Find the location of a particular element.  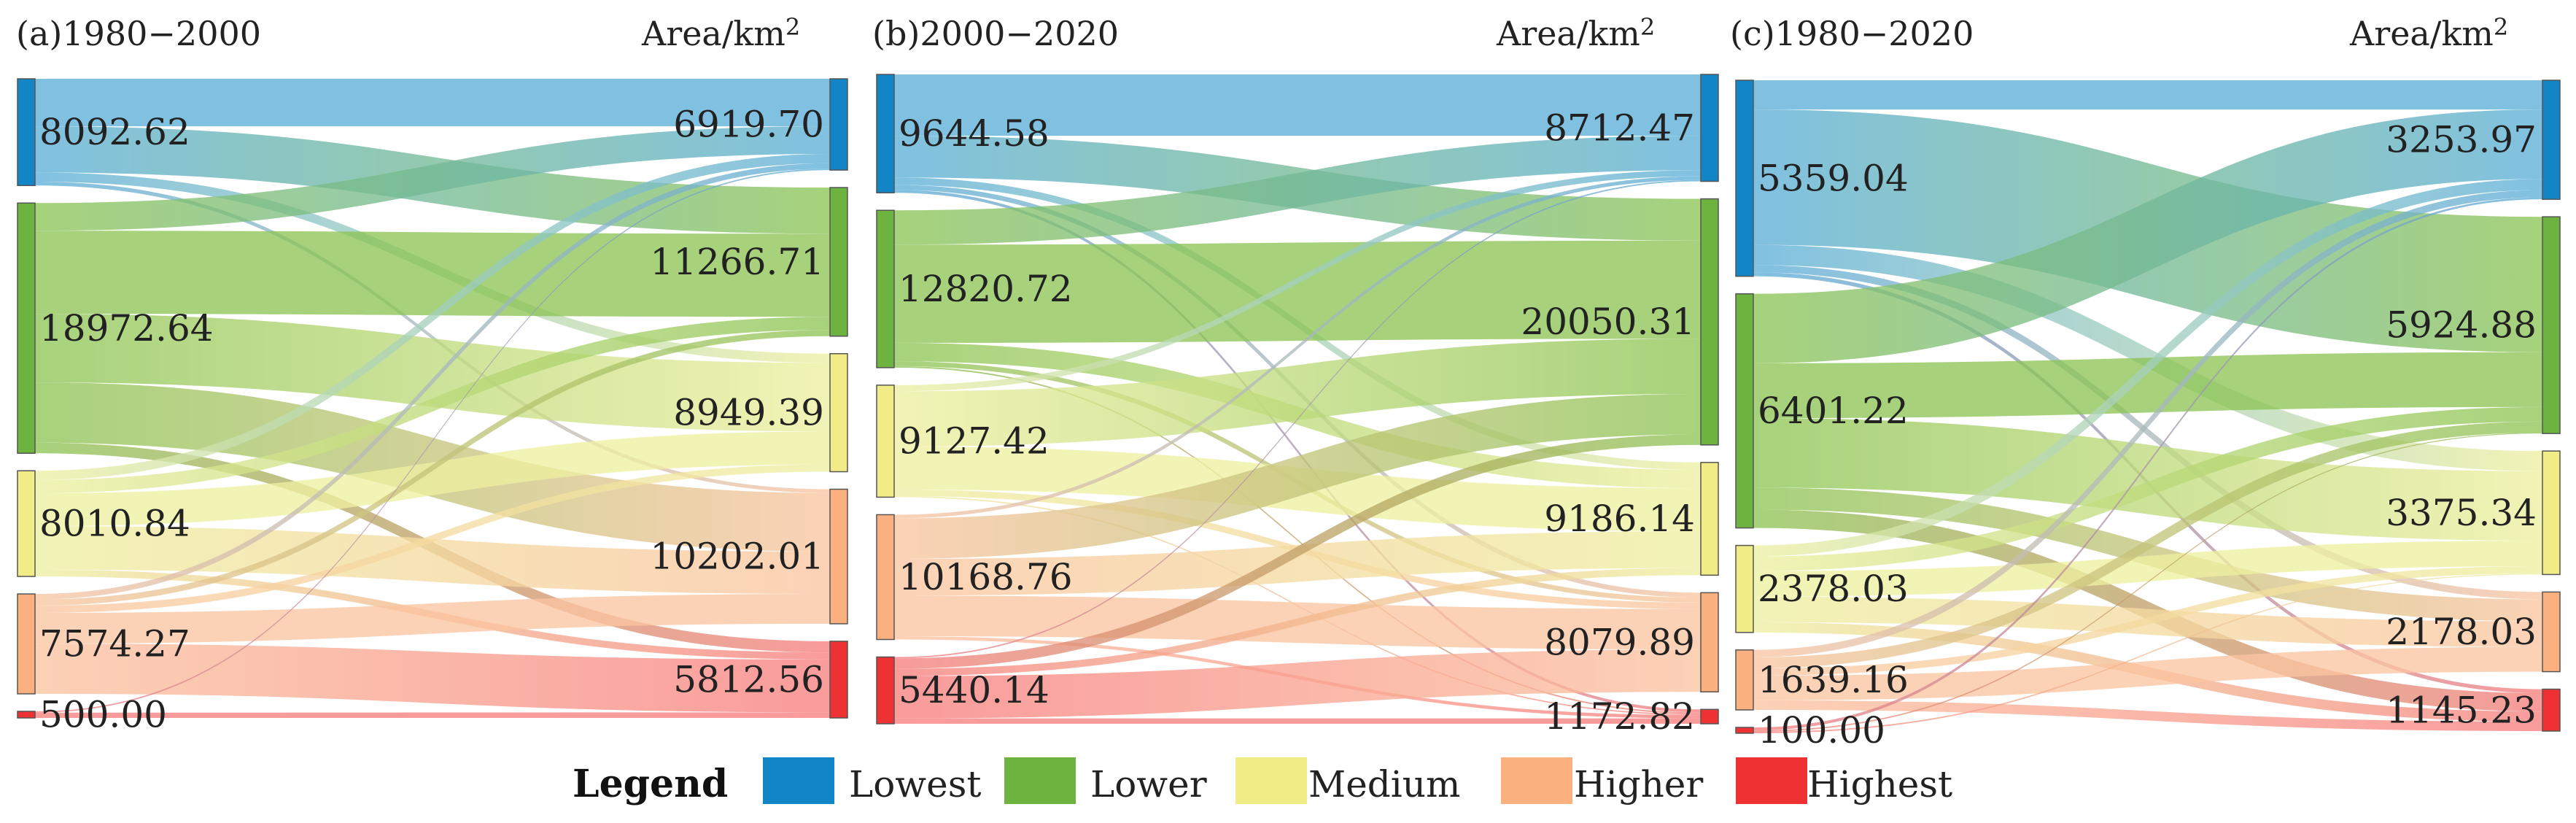

flow-lowest-to-lowest is located at coordinates (1297, 105).